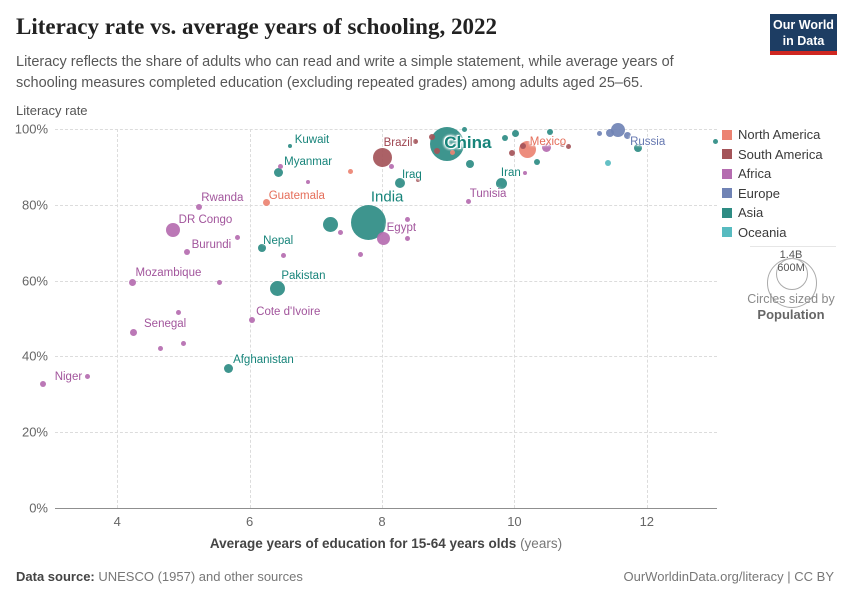 This screenshot has height=600, width=850. Describe the element at coordinates (290, 146) in the screenshot. I see `data-point-kuwait` at that location.